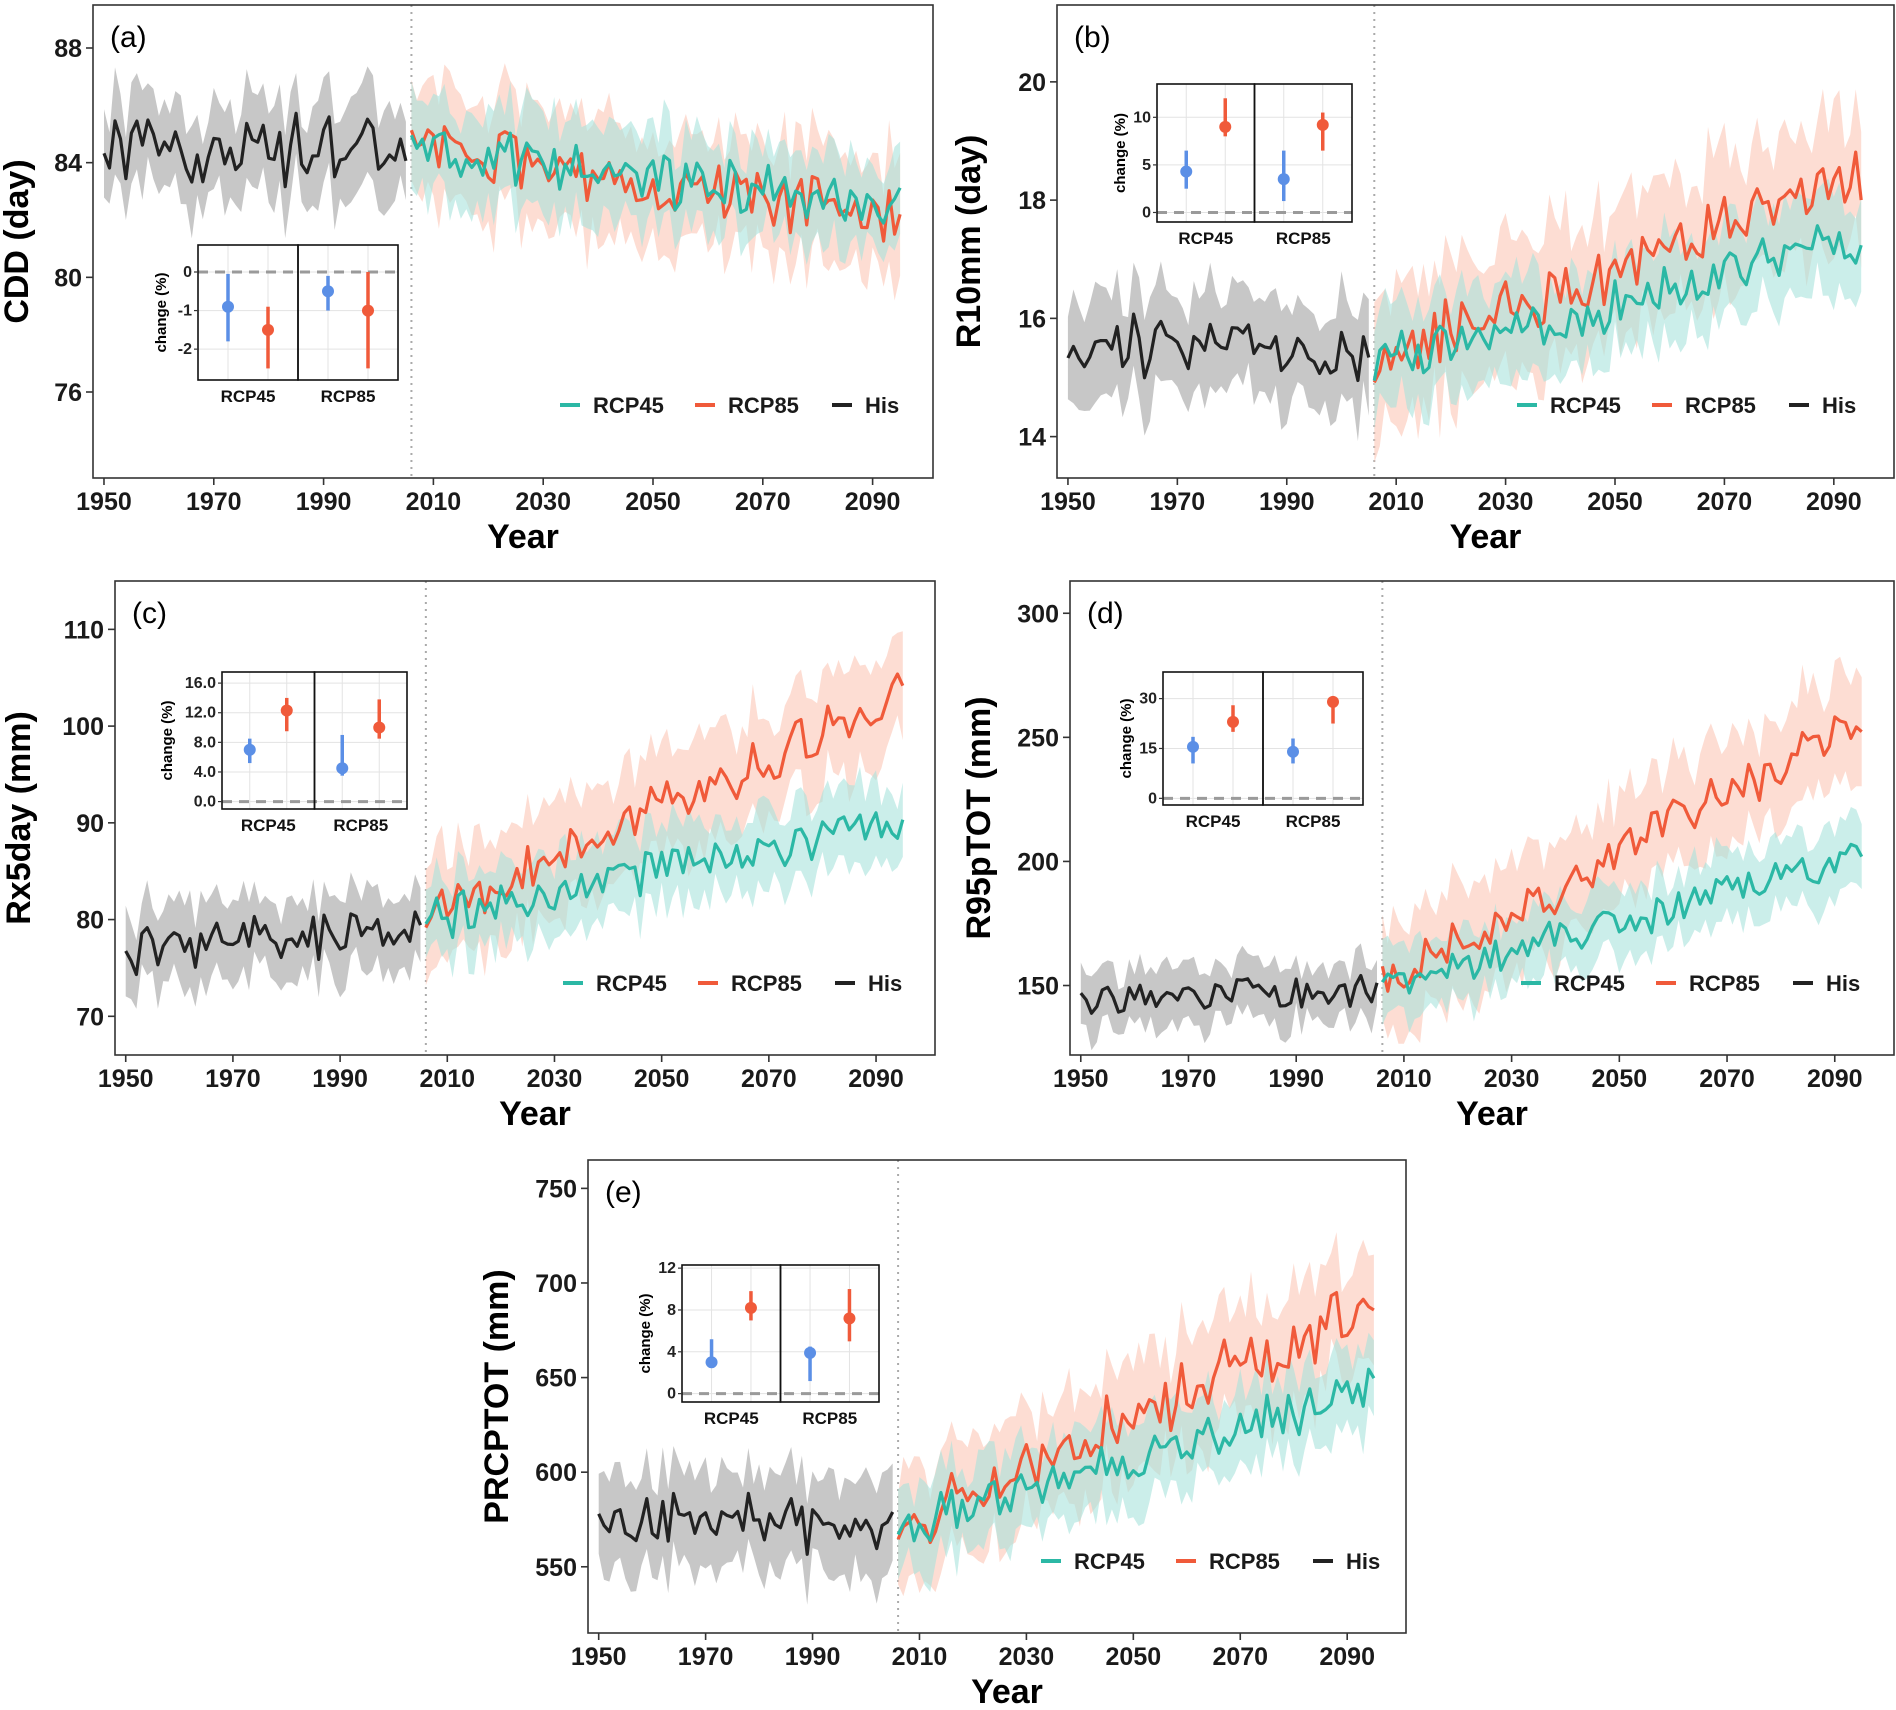 This screenshot has width=1896, height=1710. Describe the element at coordinates (1232, 165) in the screenshot. I see `inset-chart: 0 5 10 RCP45 RCP85 change (%)` at that location.